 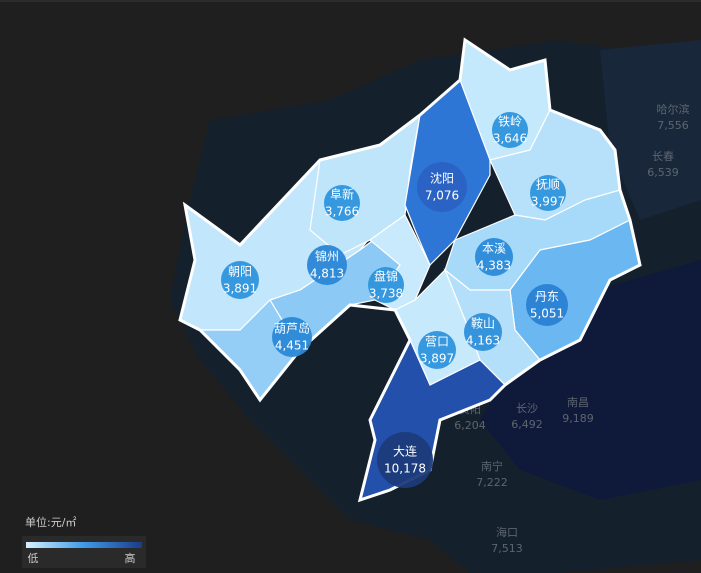 What do you see at coordinates (547, 314) in the screenshot?
I see `city-value: 5,051` at bounding box center [547, 314].